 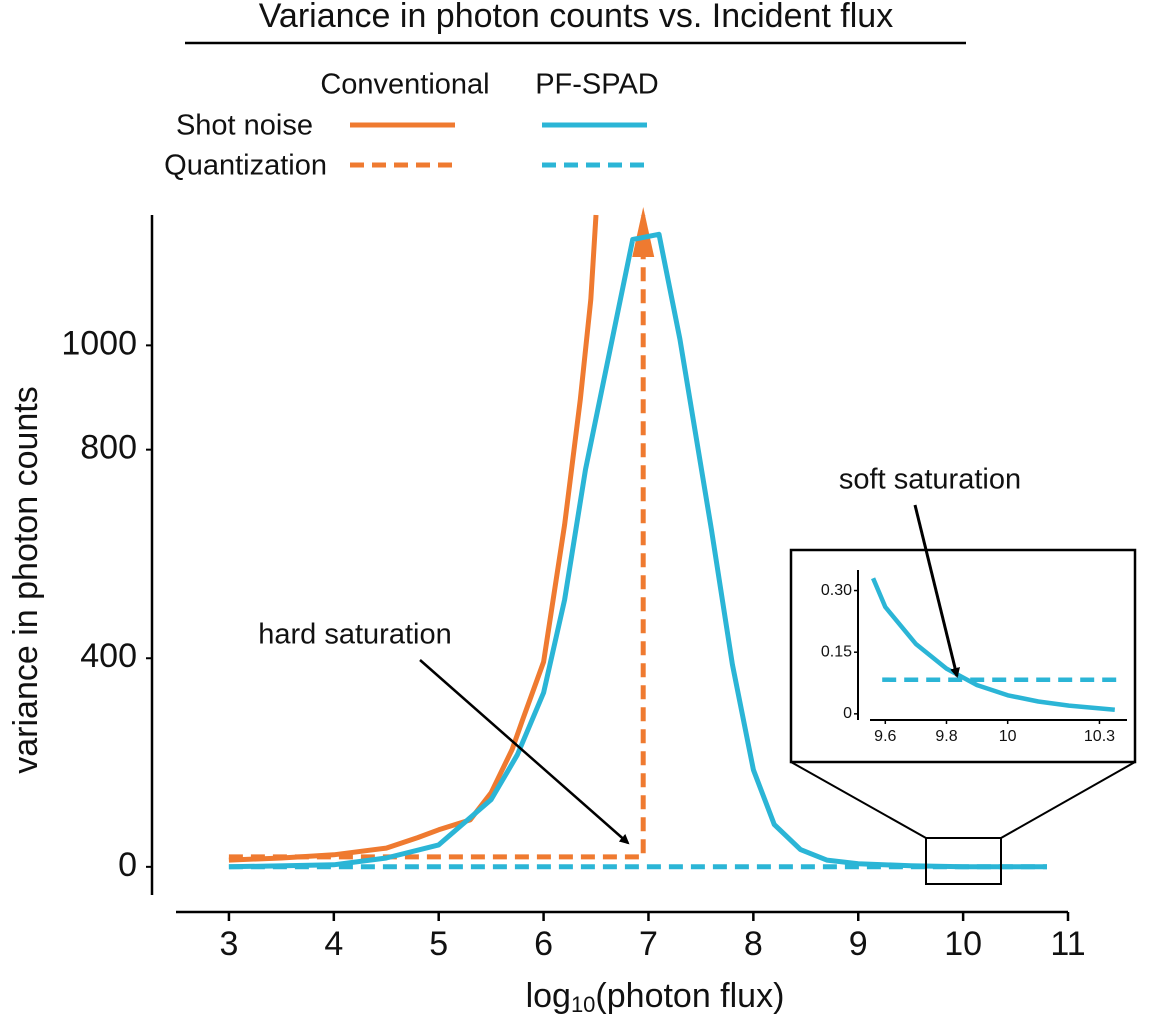 I want to click on x-label-rest: (photon flux), so click(x=689, y=996).